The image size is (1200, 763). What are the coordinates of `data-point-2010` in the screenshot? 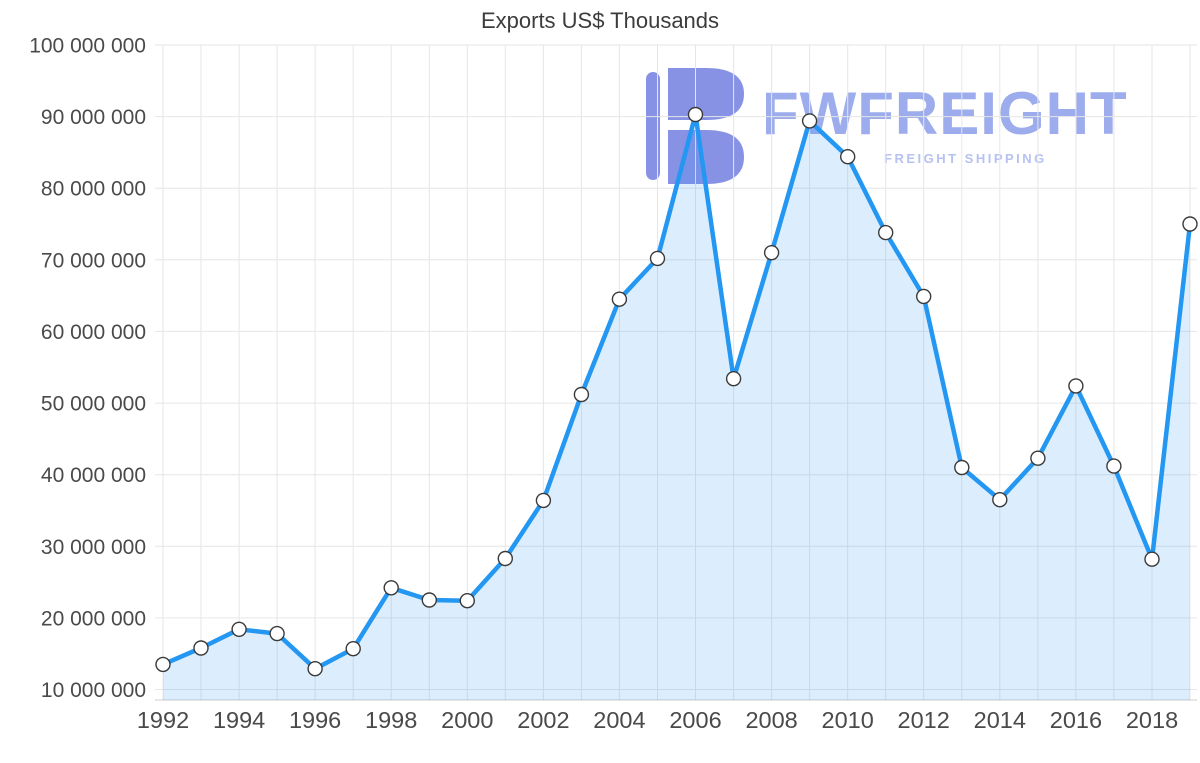 It's located at (848, 156).